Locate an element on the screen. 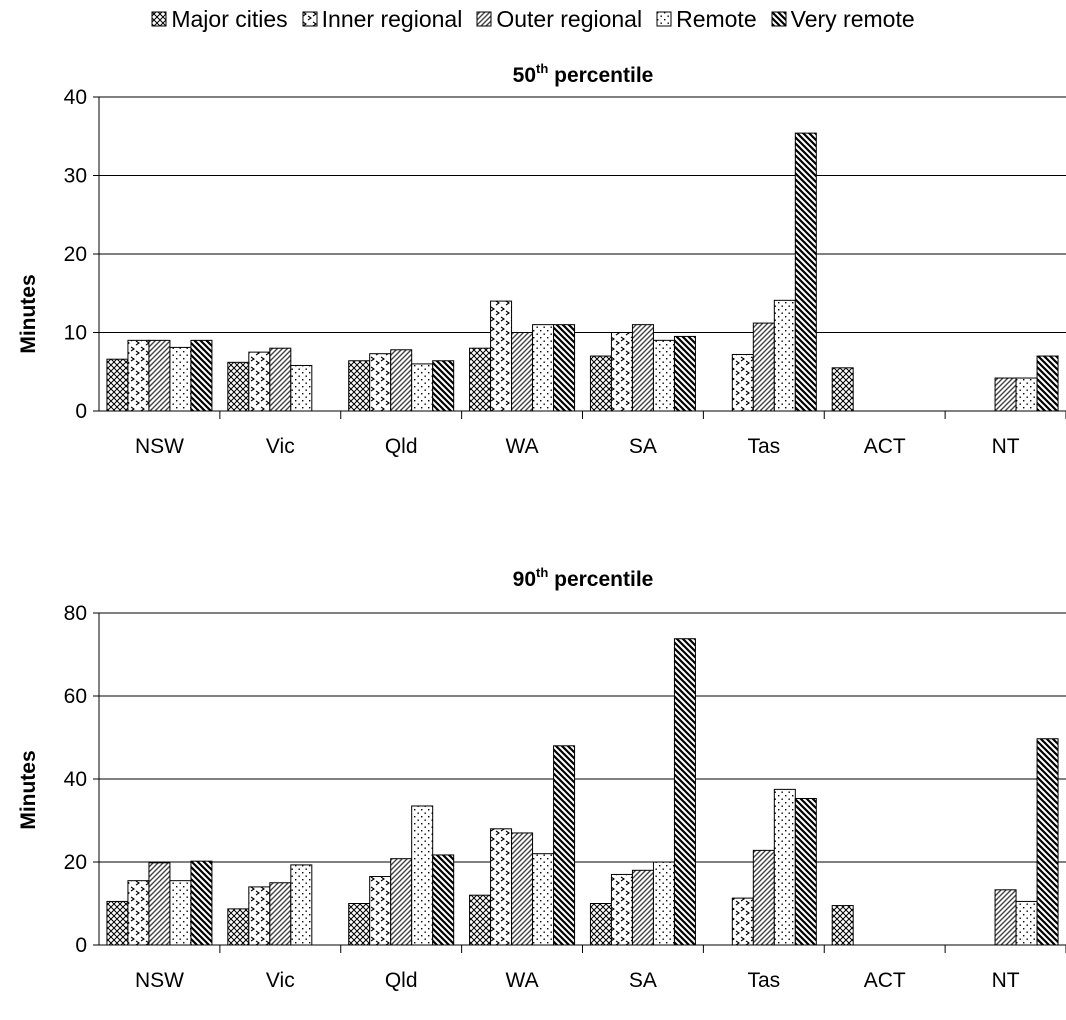 The height and width of the screenshot is (1020, 1066). legend-label: Very remote is located at coordinates (852, 18).